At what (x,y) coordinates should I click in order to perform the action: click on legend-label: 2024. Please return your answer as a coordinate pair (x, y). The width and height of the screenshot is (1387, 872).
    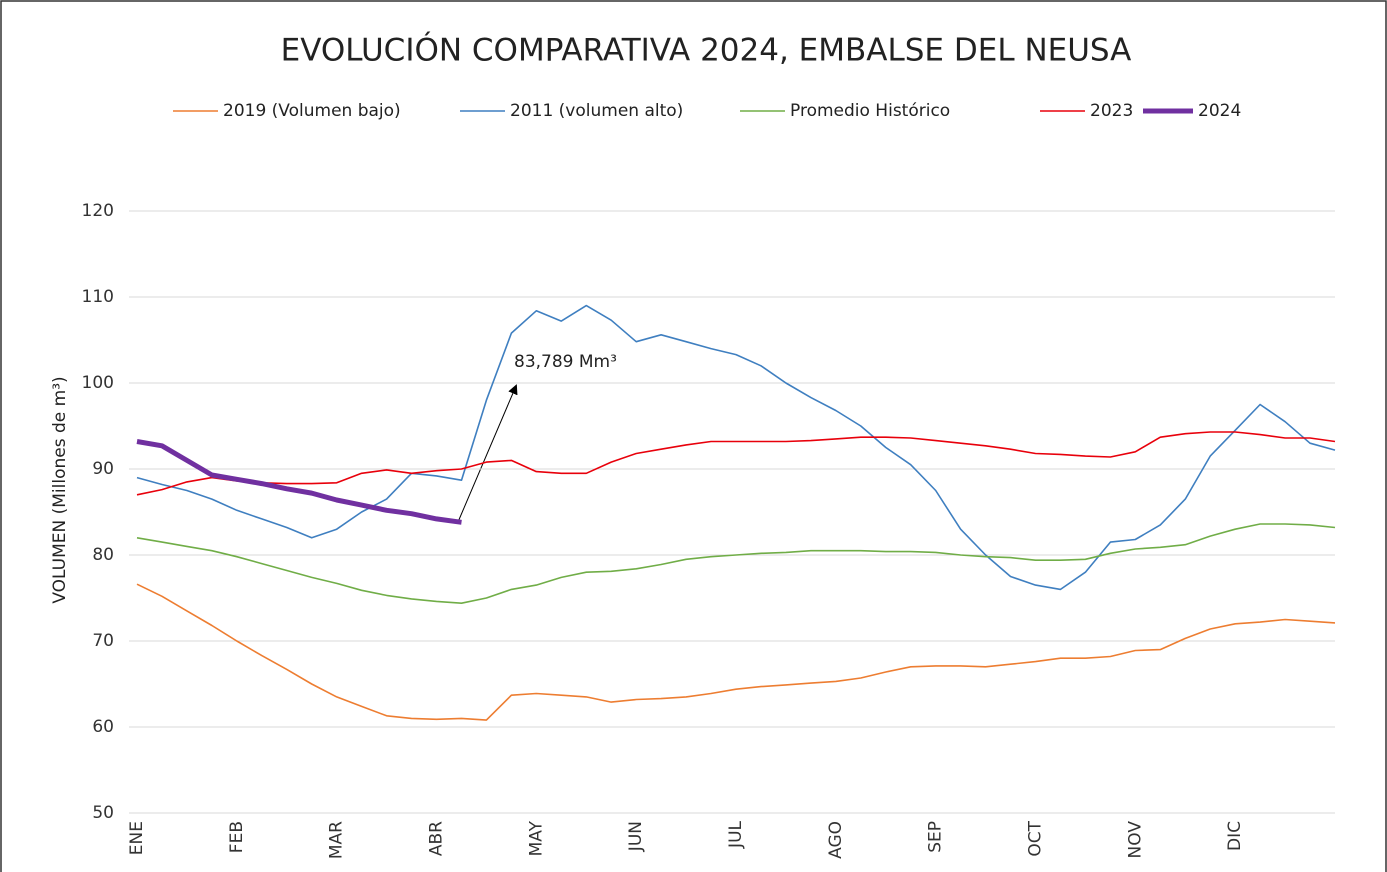
    Looking at the image, I should click on (1219, 111).